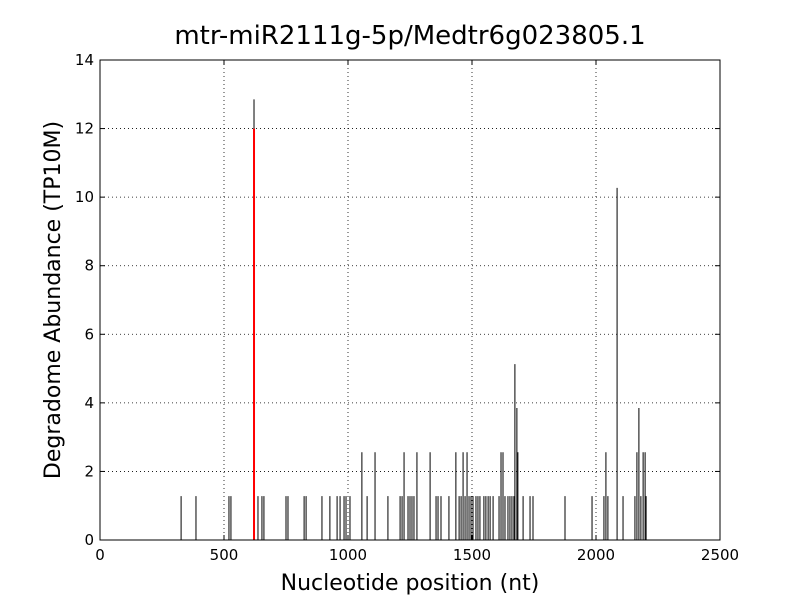 The width and height of the screenshot is (800, 600). What do you see at coordinates (224, 555) in the screenshot?
I see `x-tick-label: 500` at bounding box center [224, 555].